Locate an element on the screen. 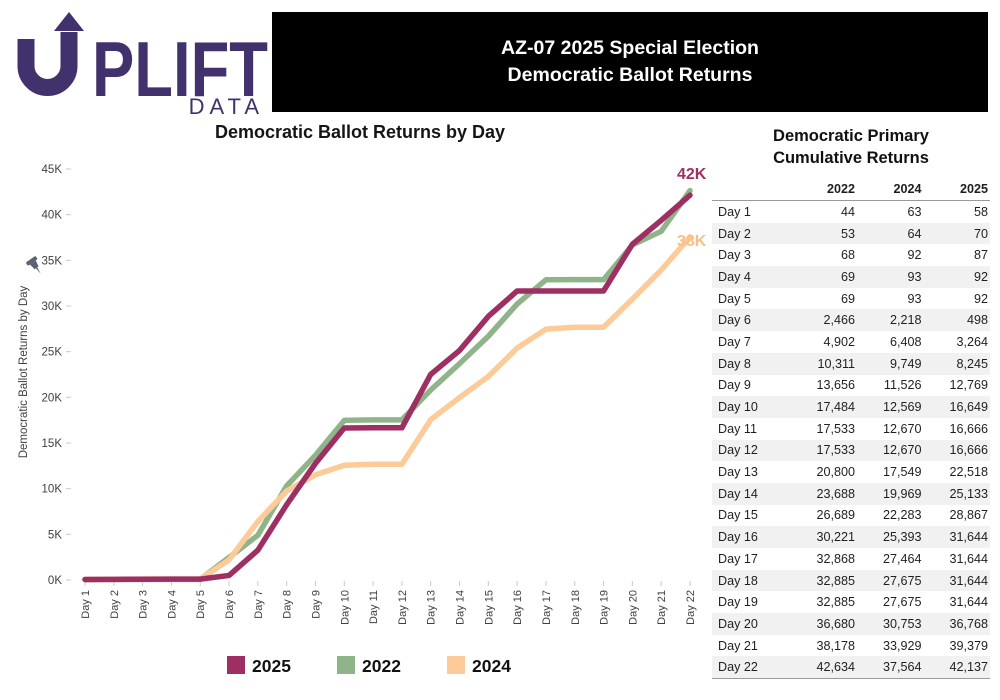 Image resolution: width=1000 pixels, height=700 pixels. x-tick-label: Day 10 is located at coordinates (345, 607).